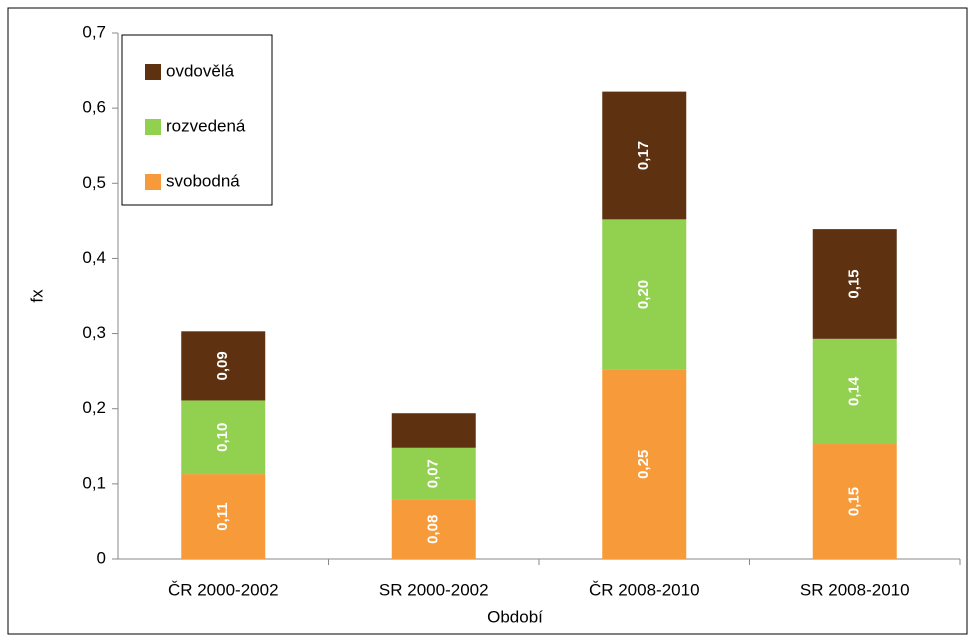 Image resolution: width=971 pixels, height=640 pixels. I want to click on x-axis-title: Období, so click(515, 616).